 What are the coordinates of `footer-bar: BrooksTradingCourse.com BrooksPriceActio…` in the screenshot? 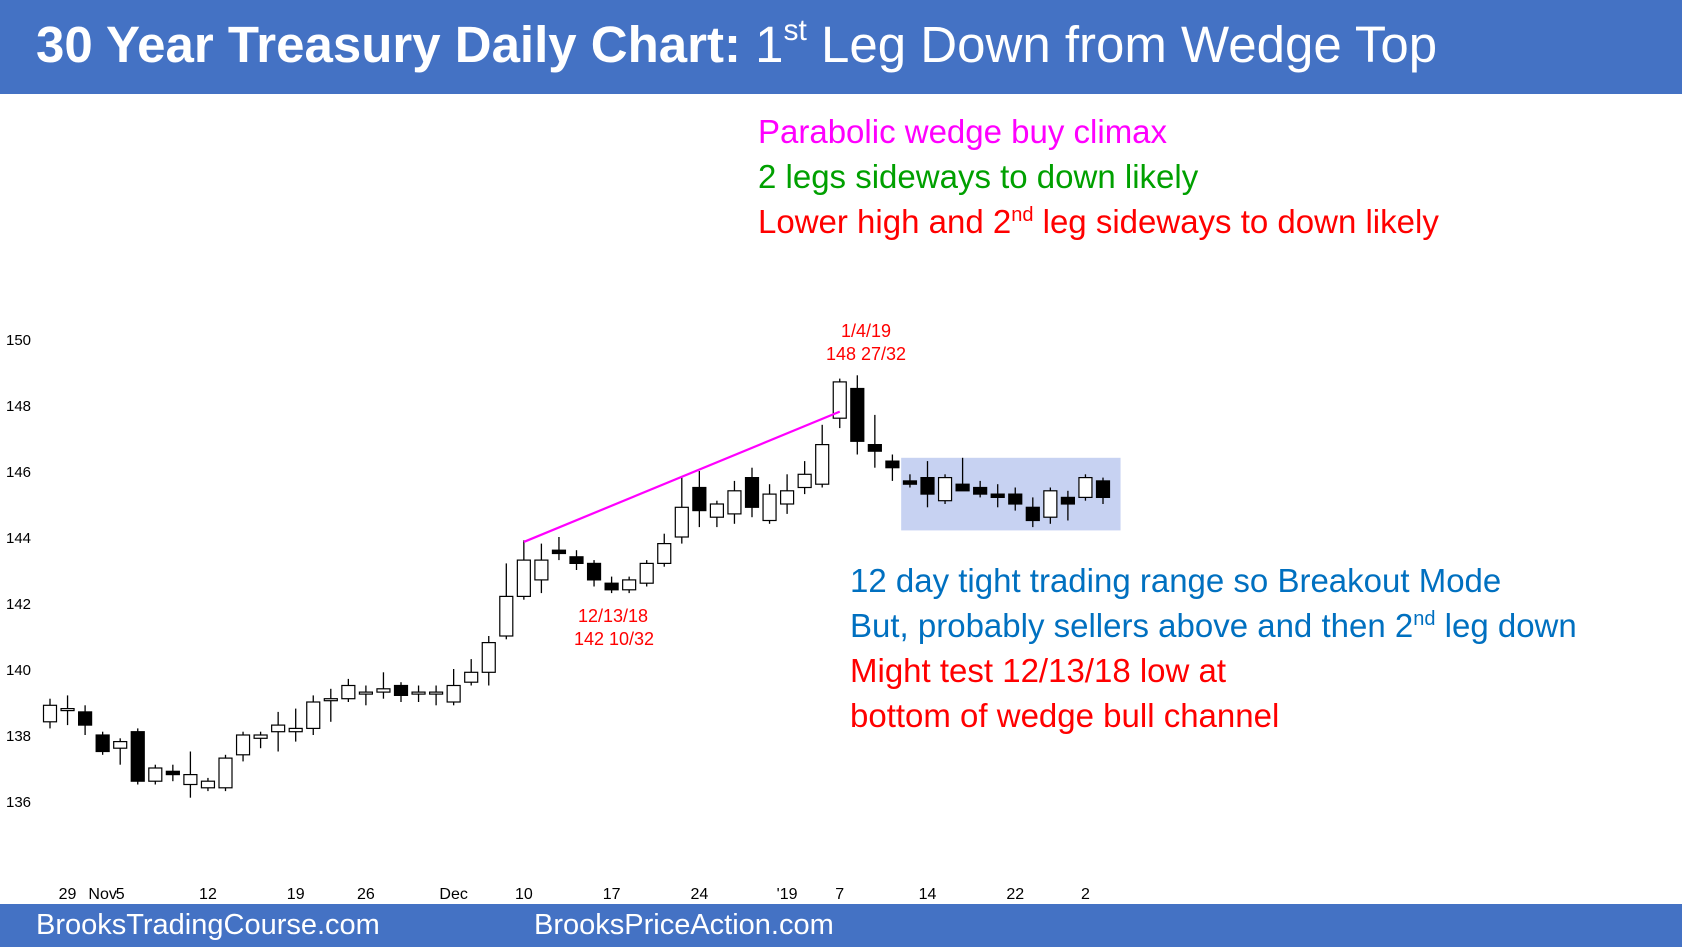 It's located at (841, 925).